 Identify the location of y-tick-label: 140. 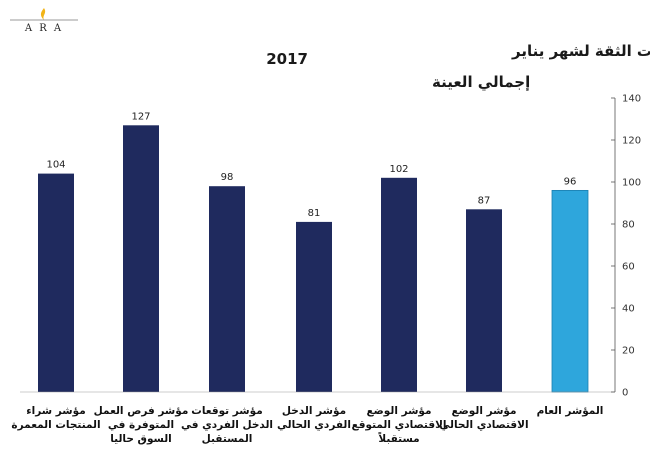
(631, 99).